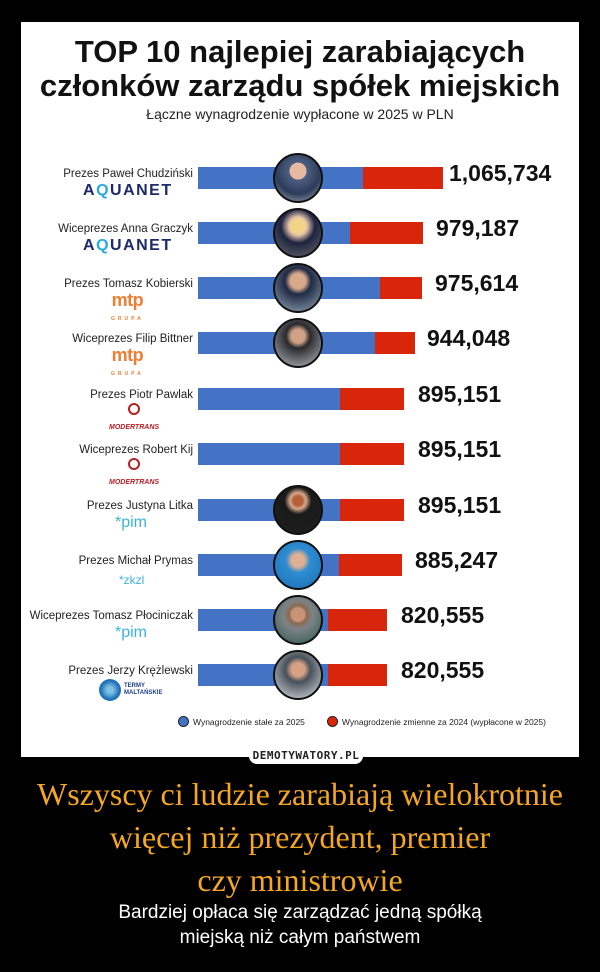 This screenshot has height=972, width=600. I want to click on total-value: 975,614, so click(477, 283).